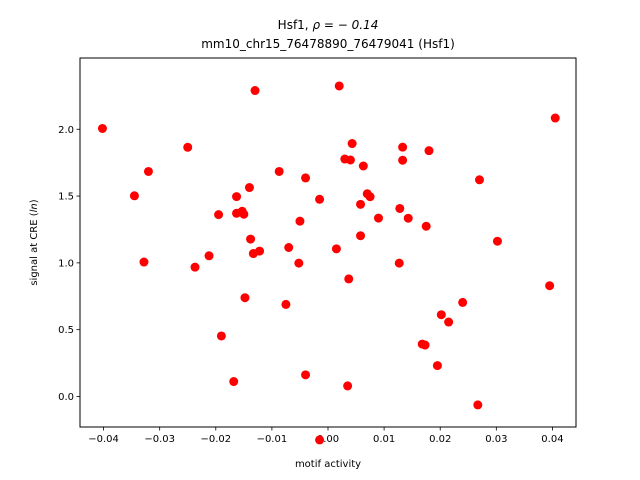  I want to click on y-tick-label: 2.0, so click(66, 130).